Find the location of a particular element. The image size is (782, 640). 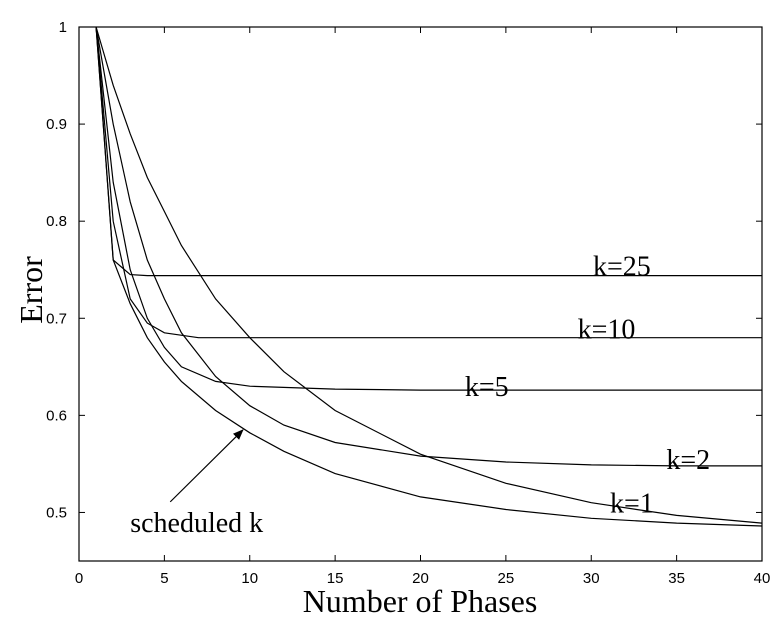

annotation-scheduled-k: scheduled k is located at coordinates (196, 523).